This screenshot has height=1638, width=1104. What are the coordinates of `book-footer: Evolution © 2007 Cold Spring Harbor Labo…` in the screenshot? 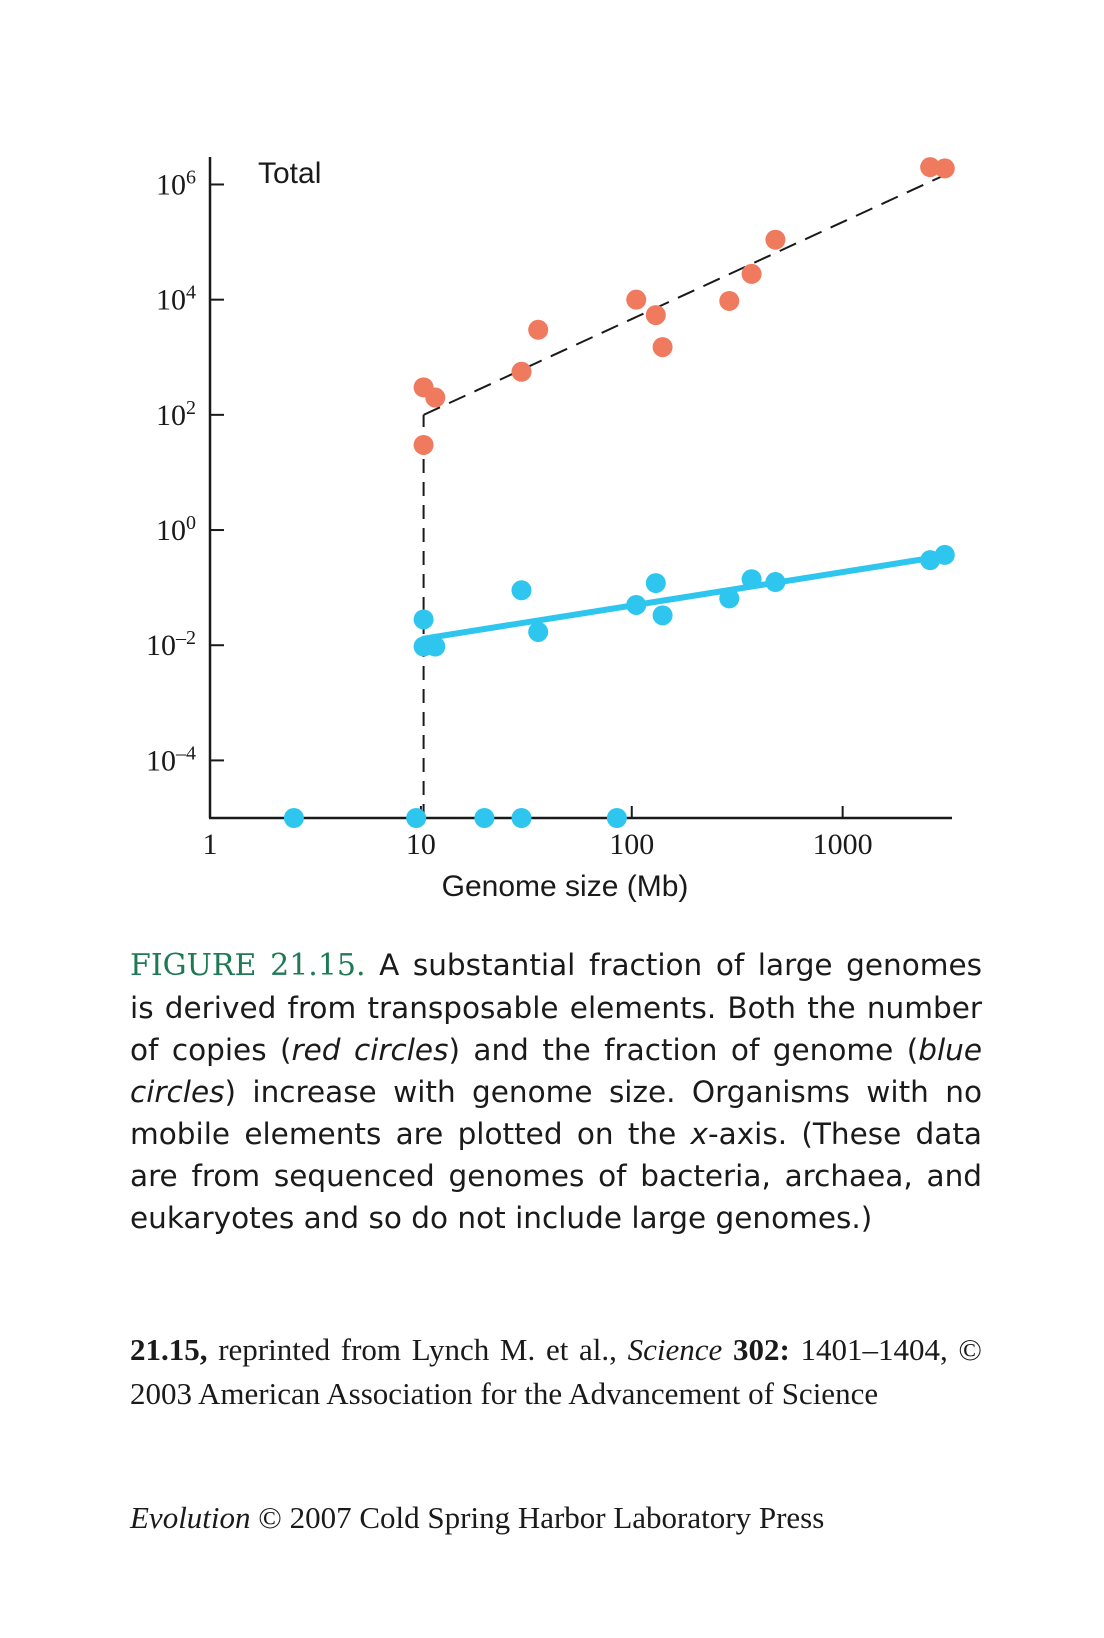 It's located at (477, 1518).